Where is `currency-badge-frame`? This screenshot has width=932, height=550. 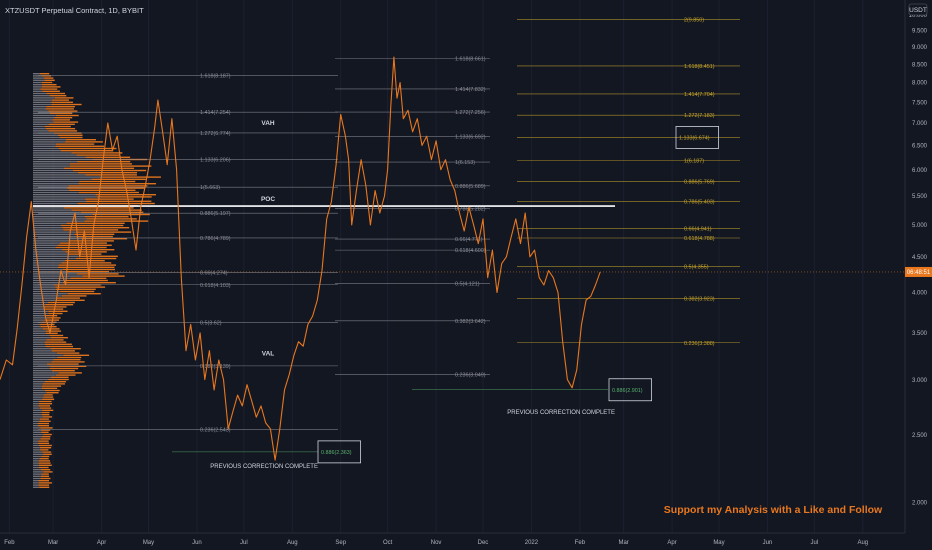
currency-badge-frame is located at coordinates (918, 9).